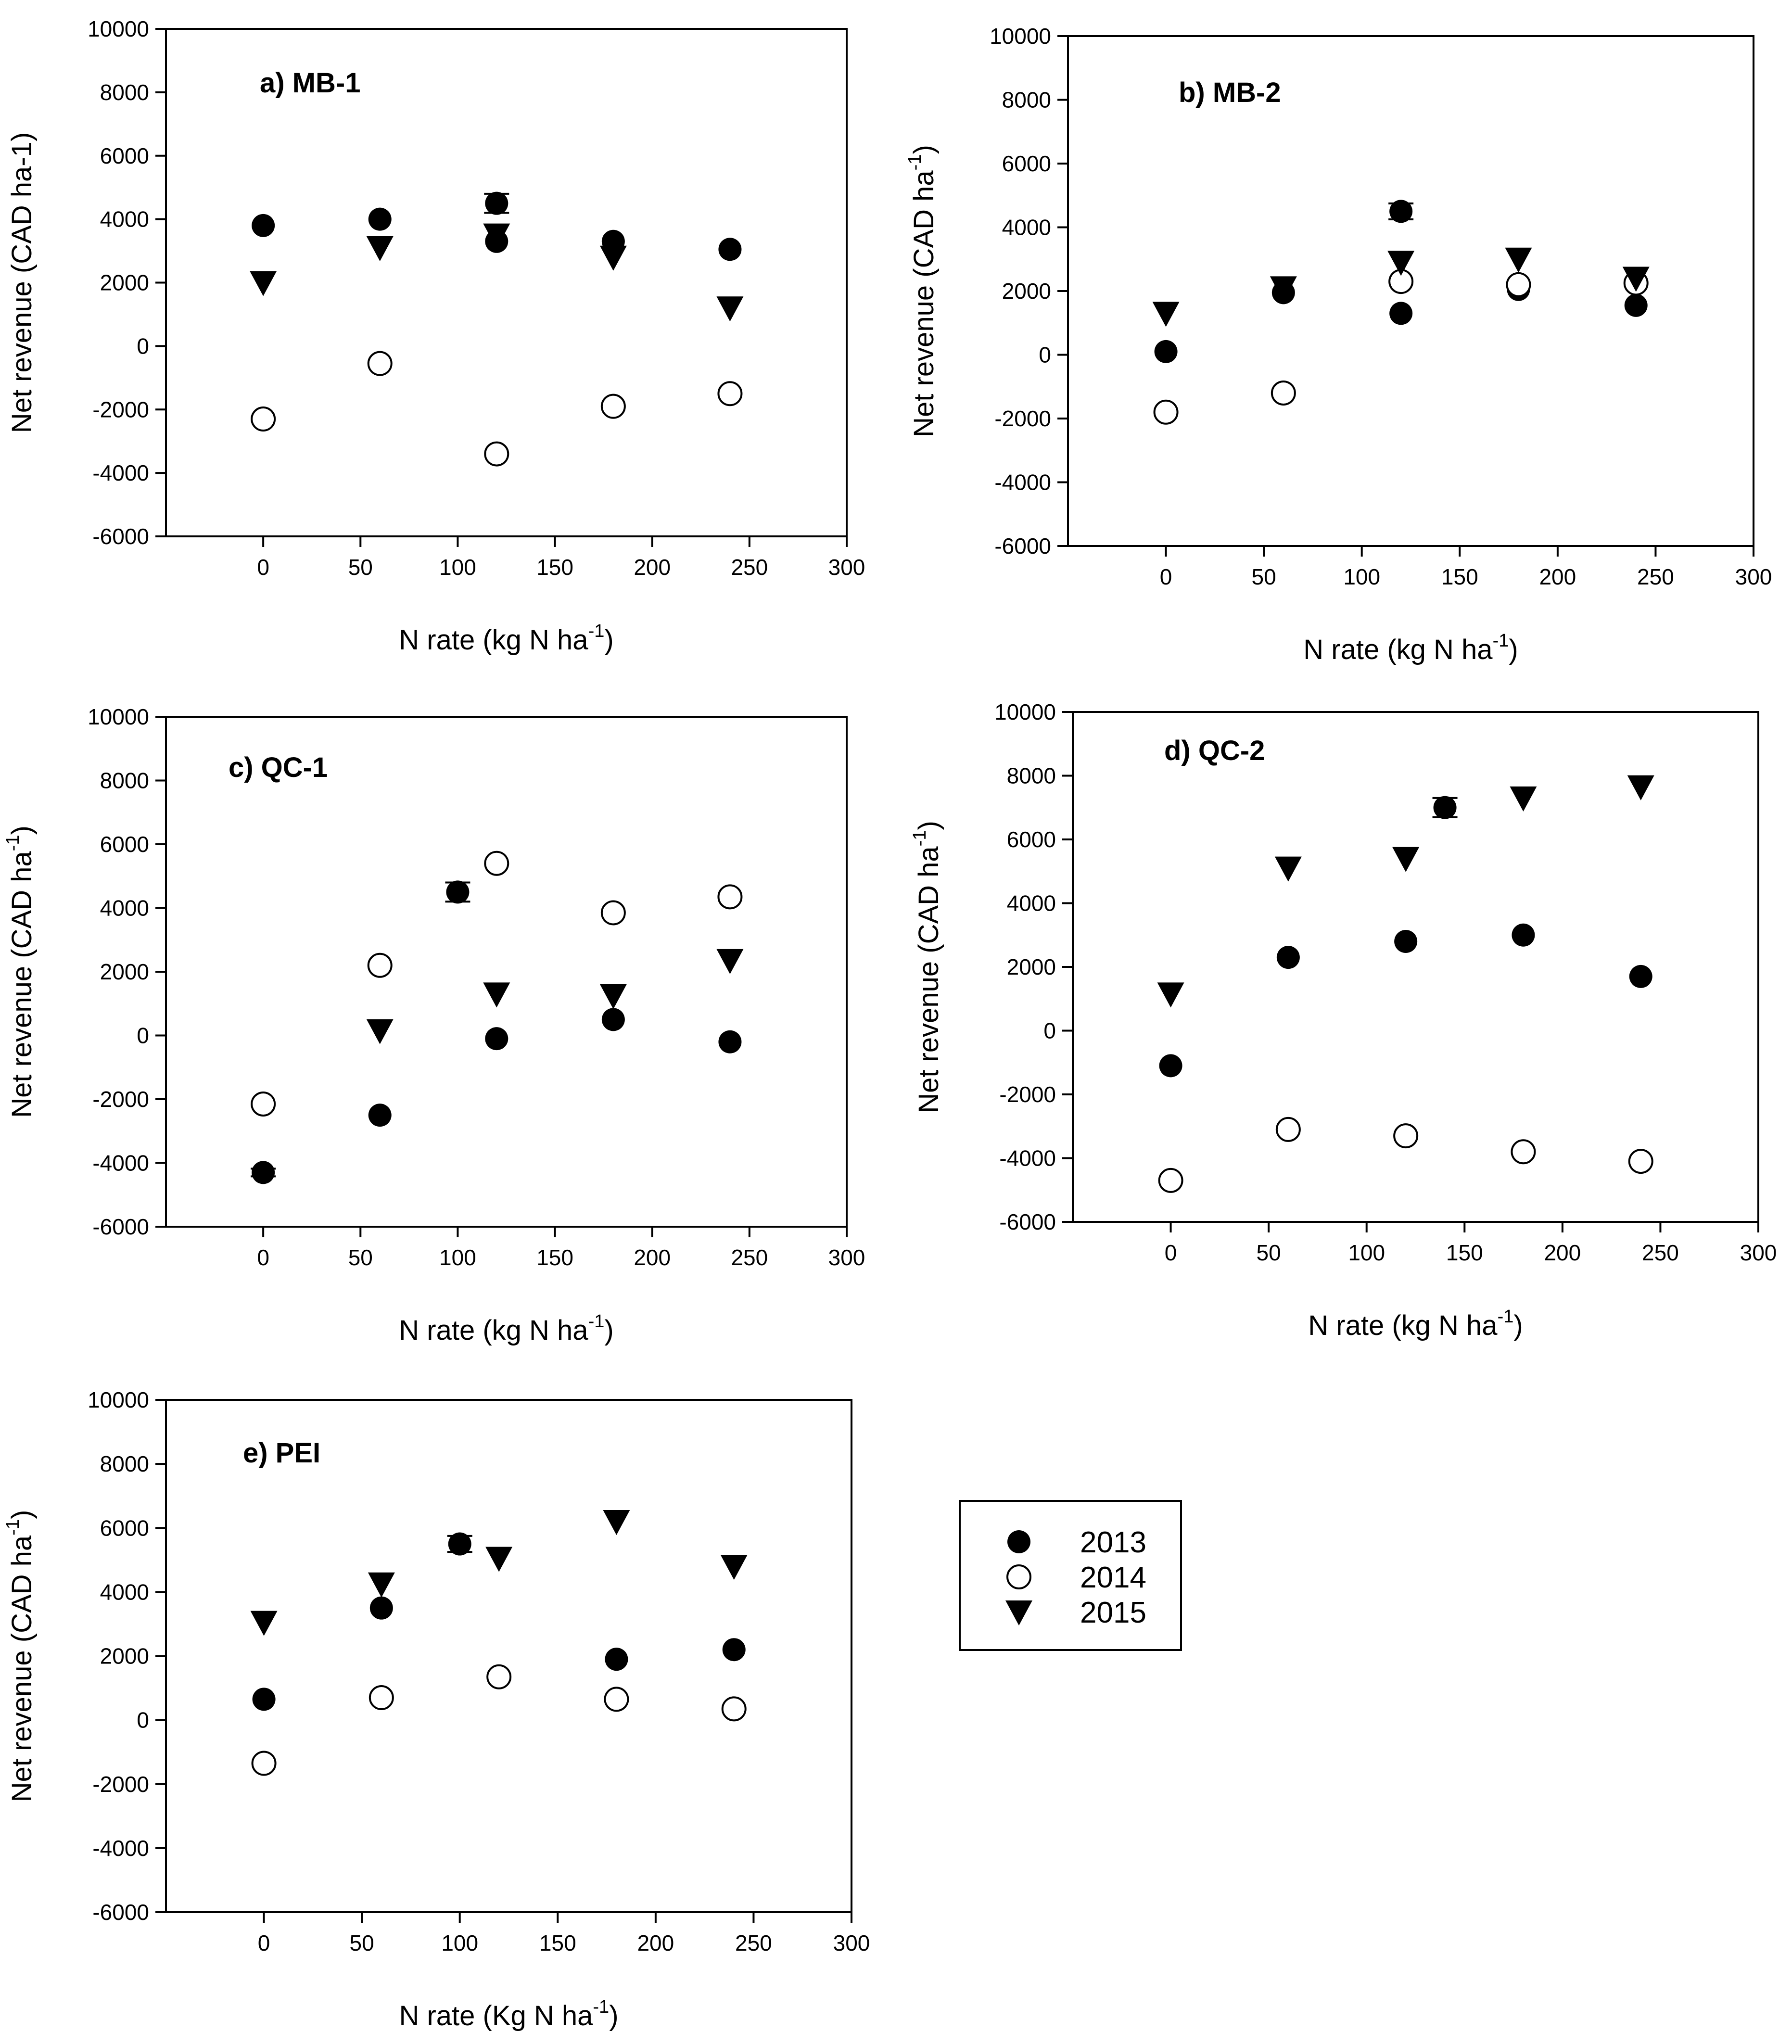 Image resolution: width=1792 pixels, height=2044 pixels. I want to click on legend-box, so click(1070, 1575).